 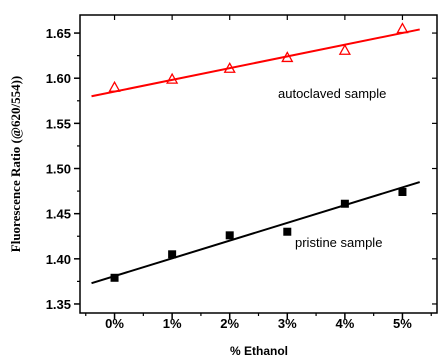 I want to click on series-label-pristine: pristine sample, so click(x=338, y=242).